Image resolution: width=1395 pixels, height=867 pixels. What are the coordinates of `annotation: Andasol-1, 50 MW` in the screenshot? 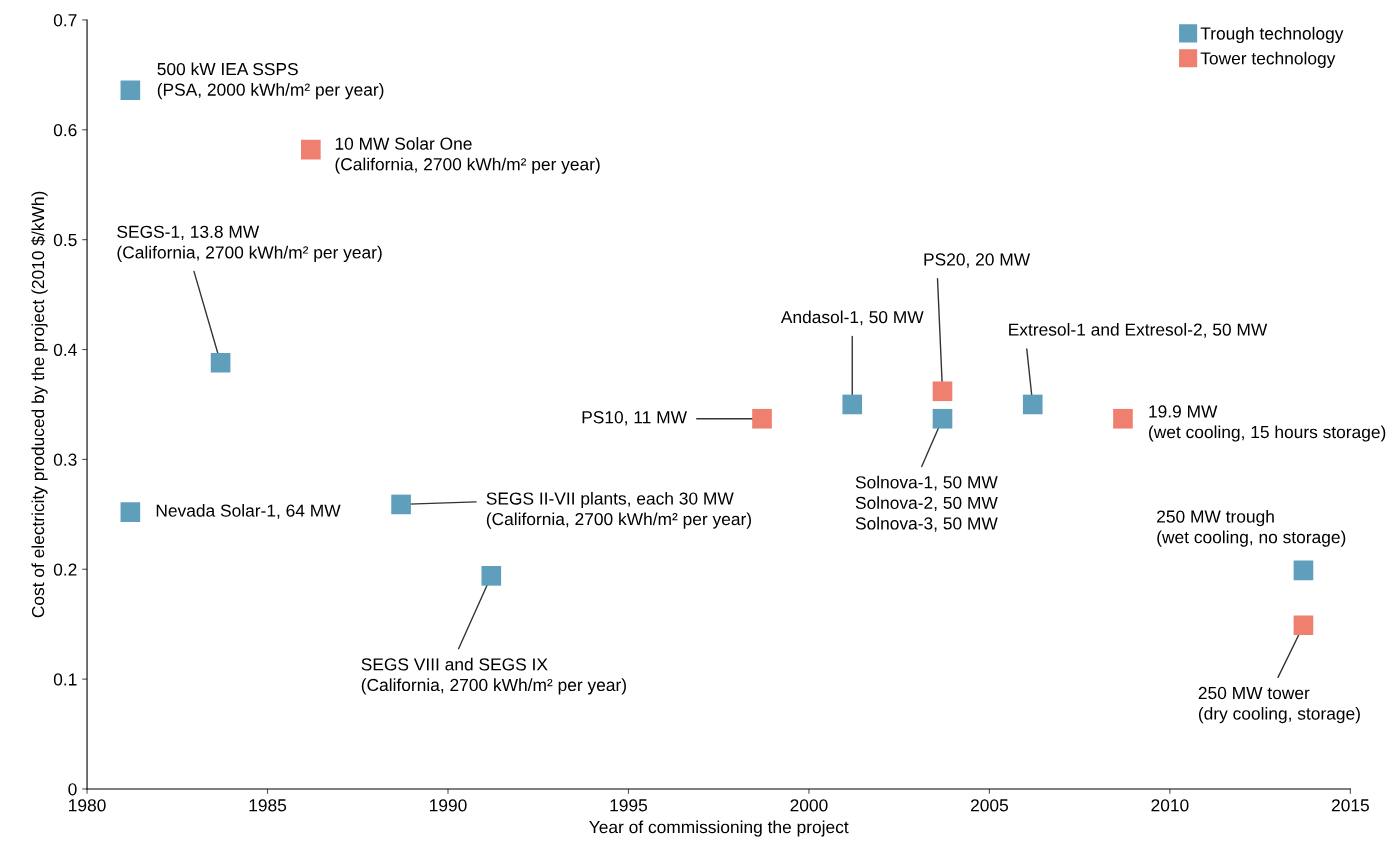 It's located at (852, 318).